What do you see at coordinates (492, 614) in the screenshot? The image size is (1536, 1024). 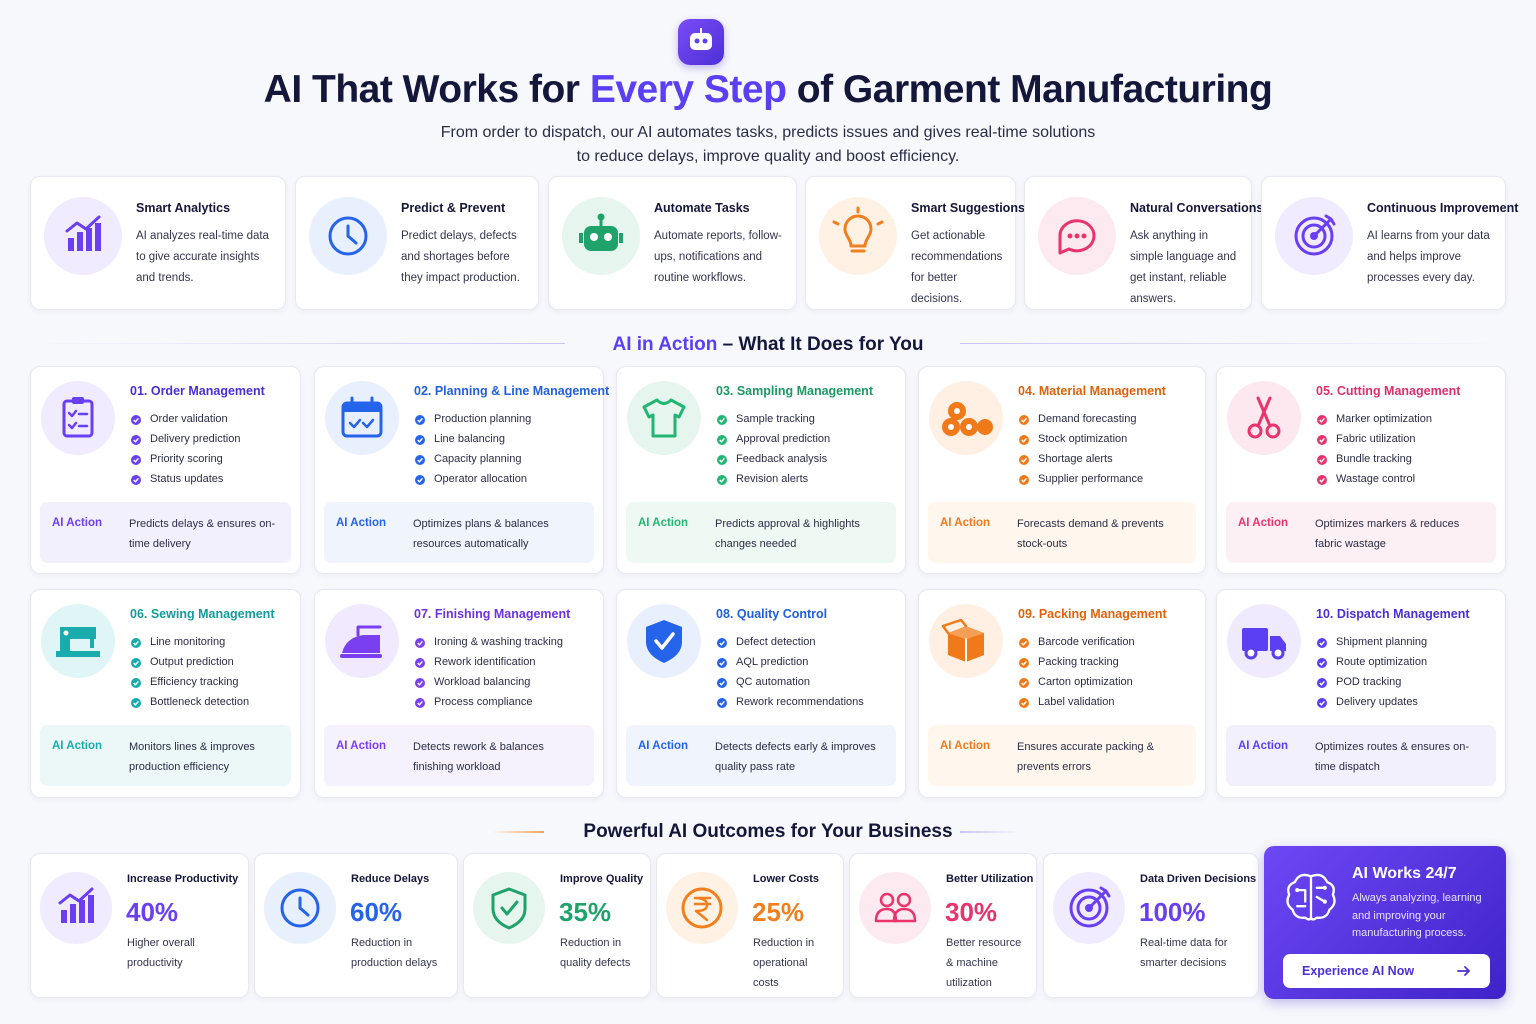 I see `module-title: 07. Finishing Management` at bounding box center [492, 614].